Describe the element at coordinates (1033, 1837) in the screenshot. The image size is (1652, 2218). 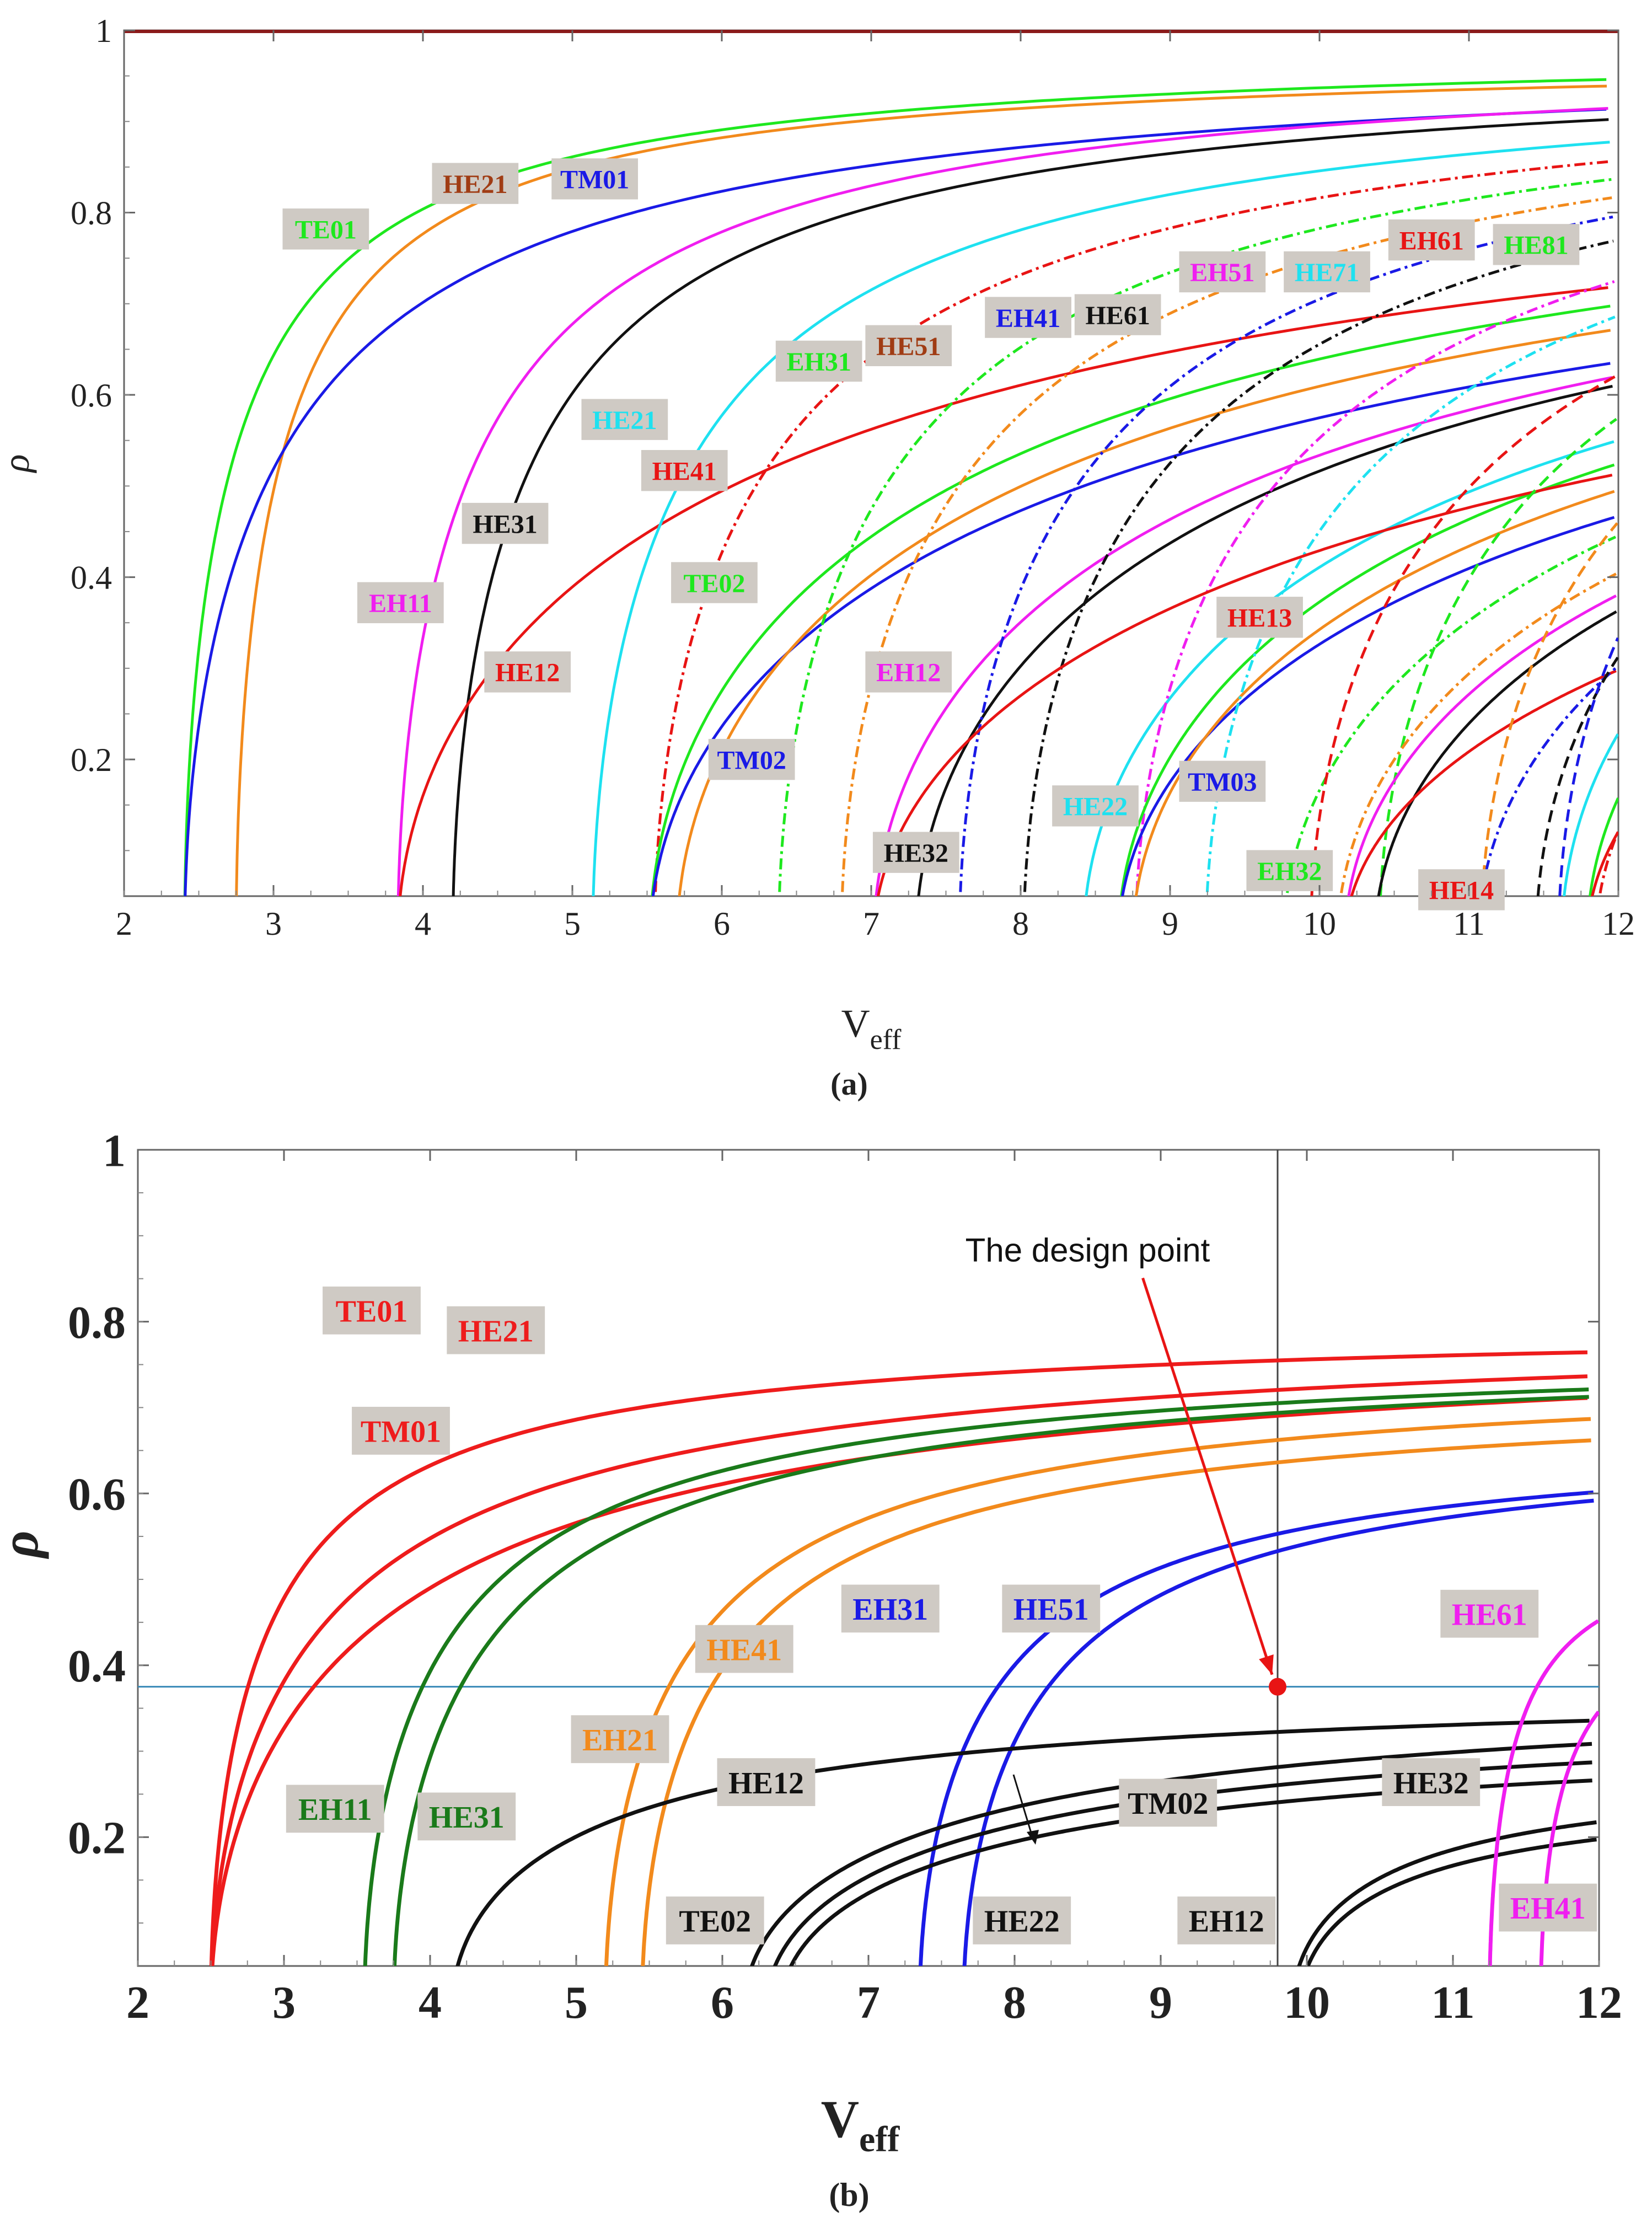
I see `he22-pointer-head` at that location.